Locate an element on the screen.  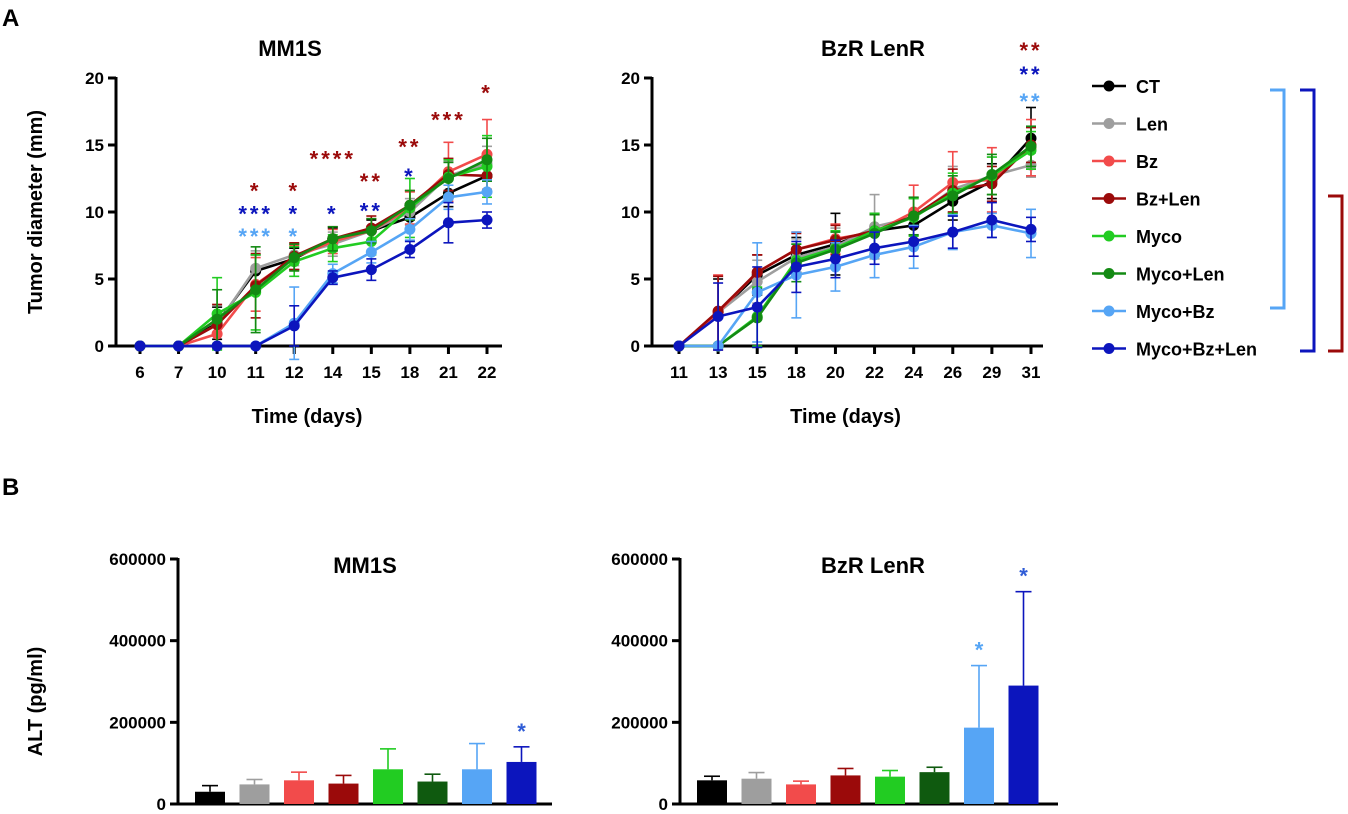
x-tick-label: 6 is located at coordinates (139, 372).